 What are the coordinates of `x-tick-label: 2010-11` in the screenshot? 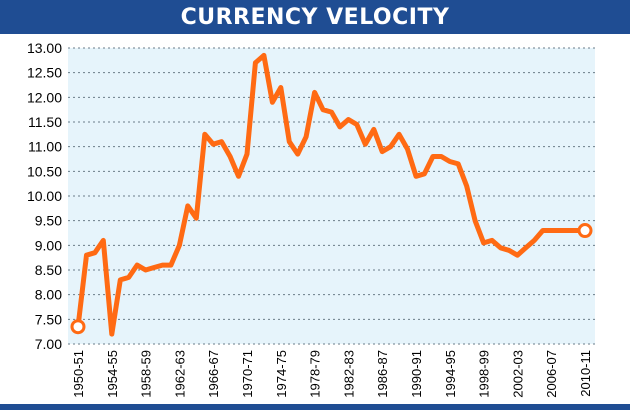 It's located at (585, 373).